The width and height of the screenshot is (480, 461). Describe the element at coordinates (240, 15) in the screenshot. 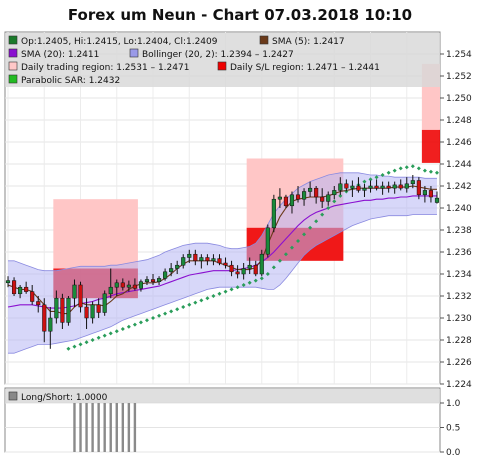

I see `chart-title: Forex um Neun - Chart 07.03.2018 10:10` at that location.